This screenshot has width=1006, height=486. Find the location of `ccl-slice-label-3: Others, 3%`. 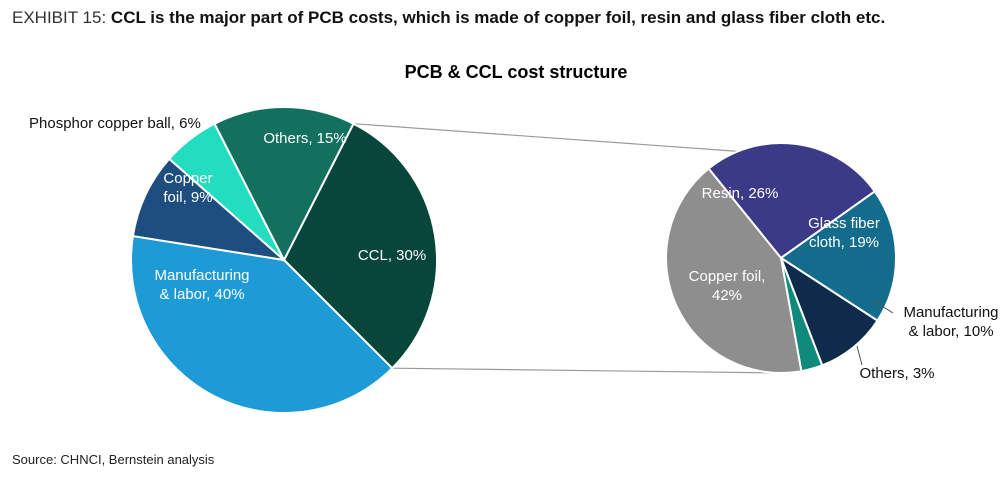

ccl-slice-label-3: Others, 3% is located at coordinates (896, 373).